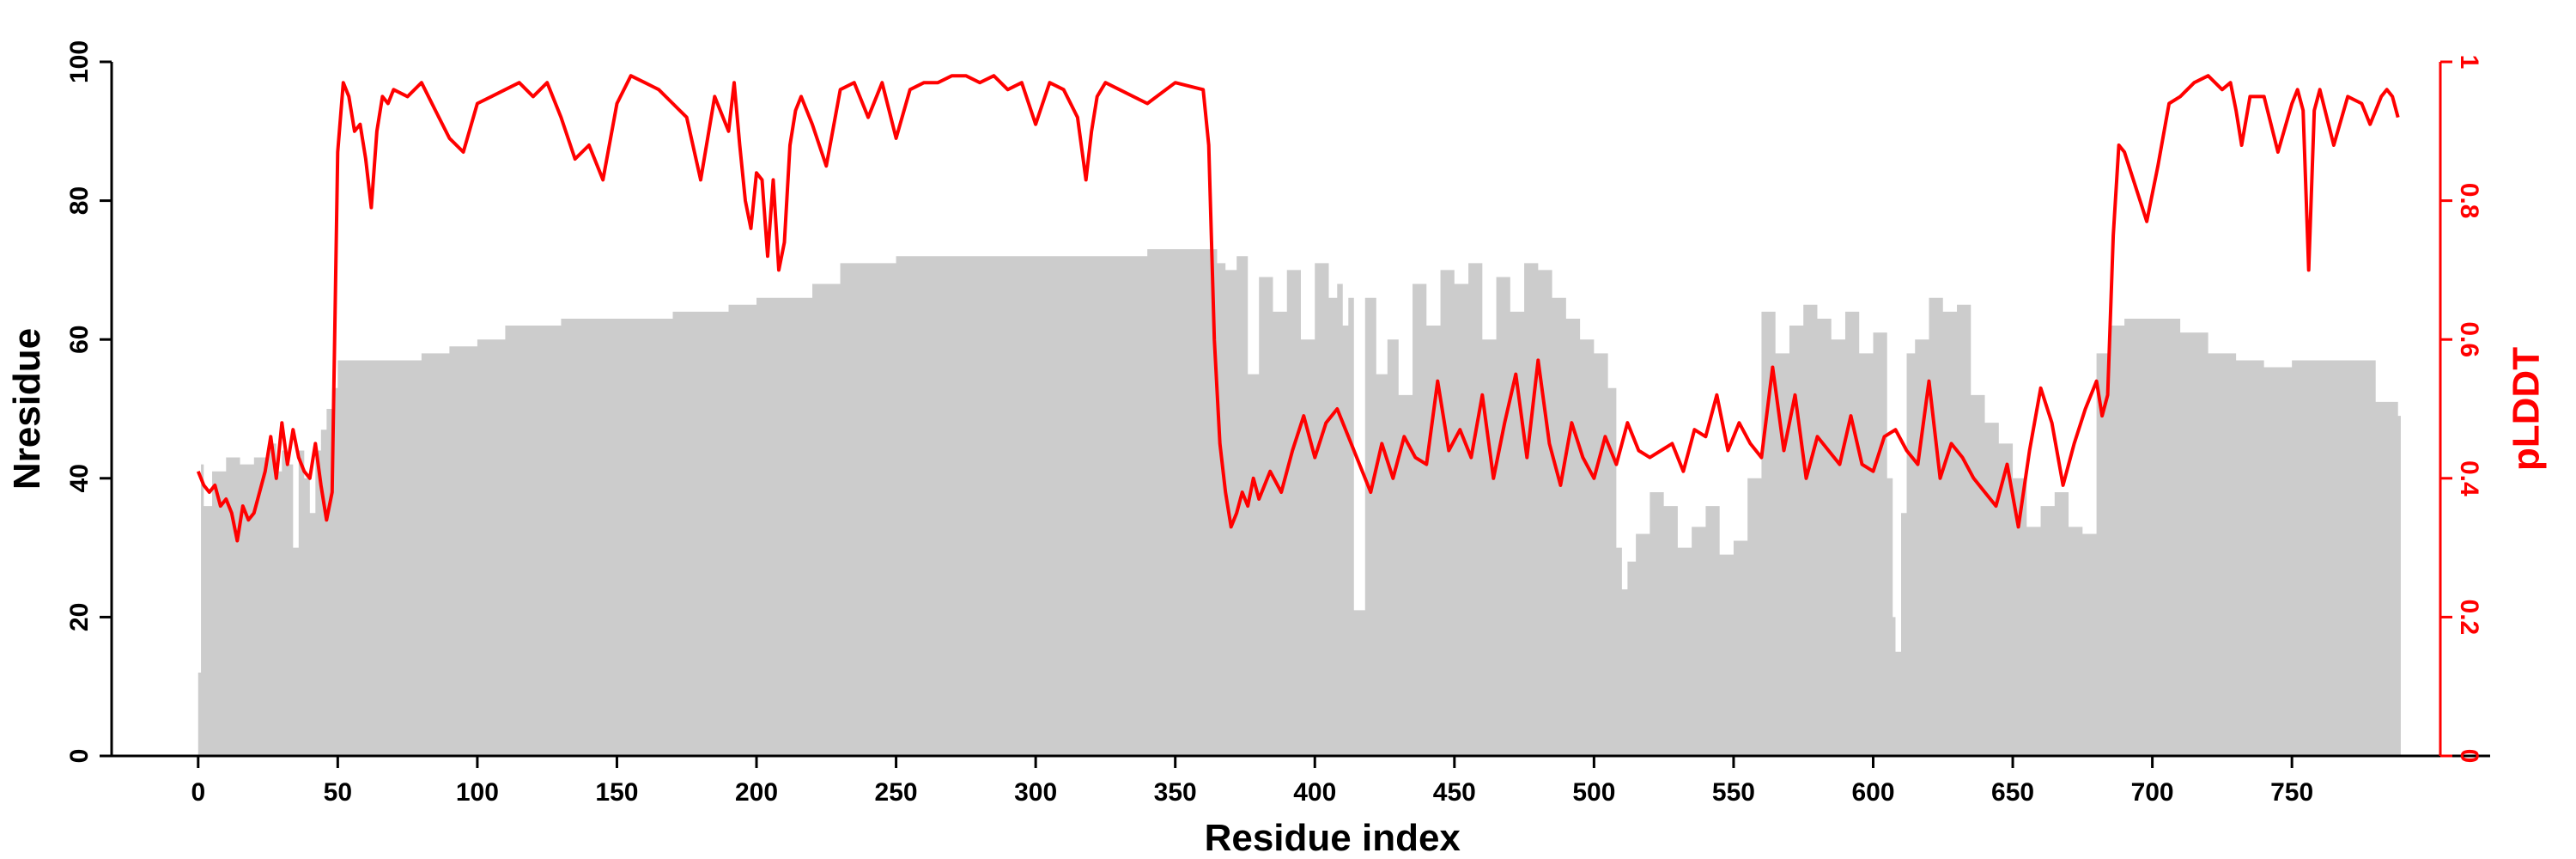 The image size is (2576, 859). Describe the element at coordinates (2469, 478) in the screenshot. I see `y-right-tick-label: 0.4` at that location.